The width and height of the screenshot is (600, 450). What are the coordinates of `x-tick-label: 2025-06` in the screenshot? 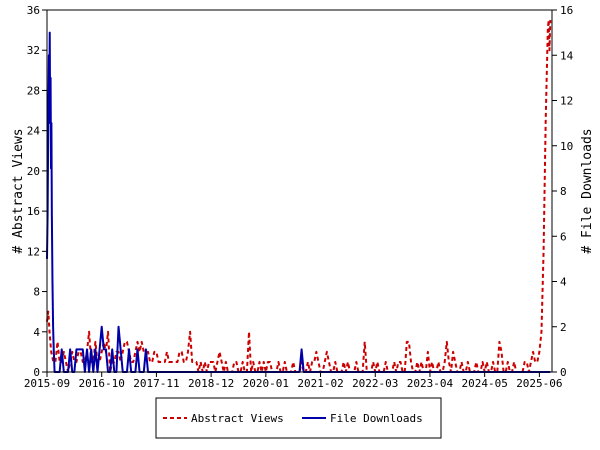 It's located at (539, 383).